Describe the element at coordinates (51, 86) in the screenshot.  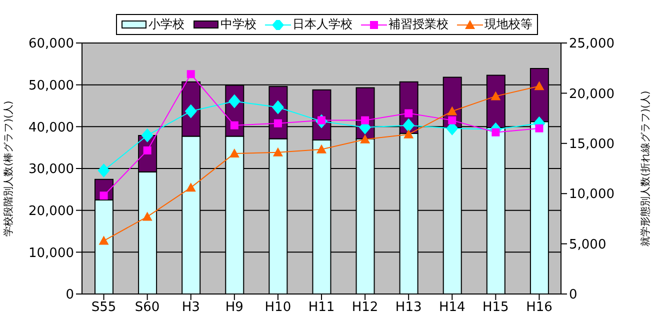
I see `y-tick-label: 50,000` at that location.